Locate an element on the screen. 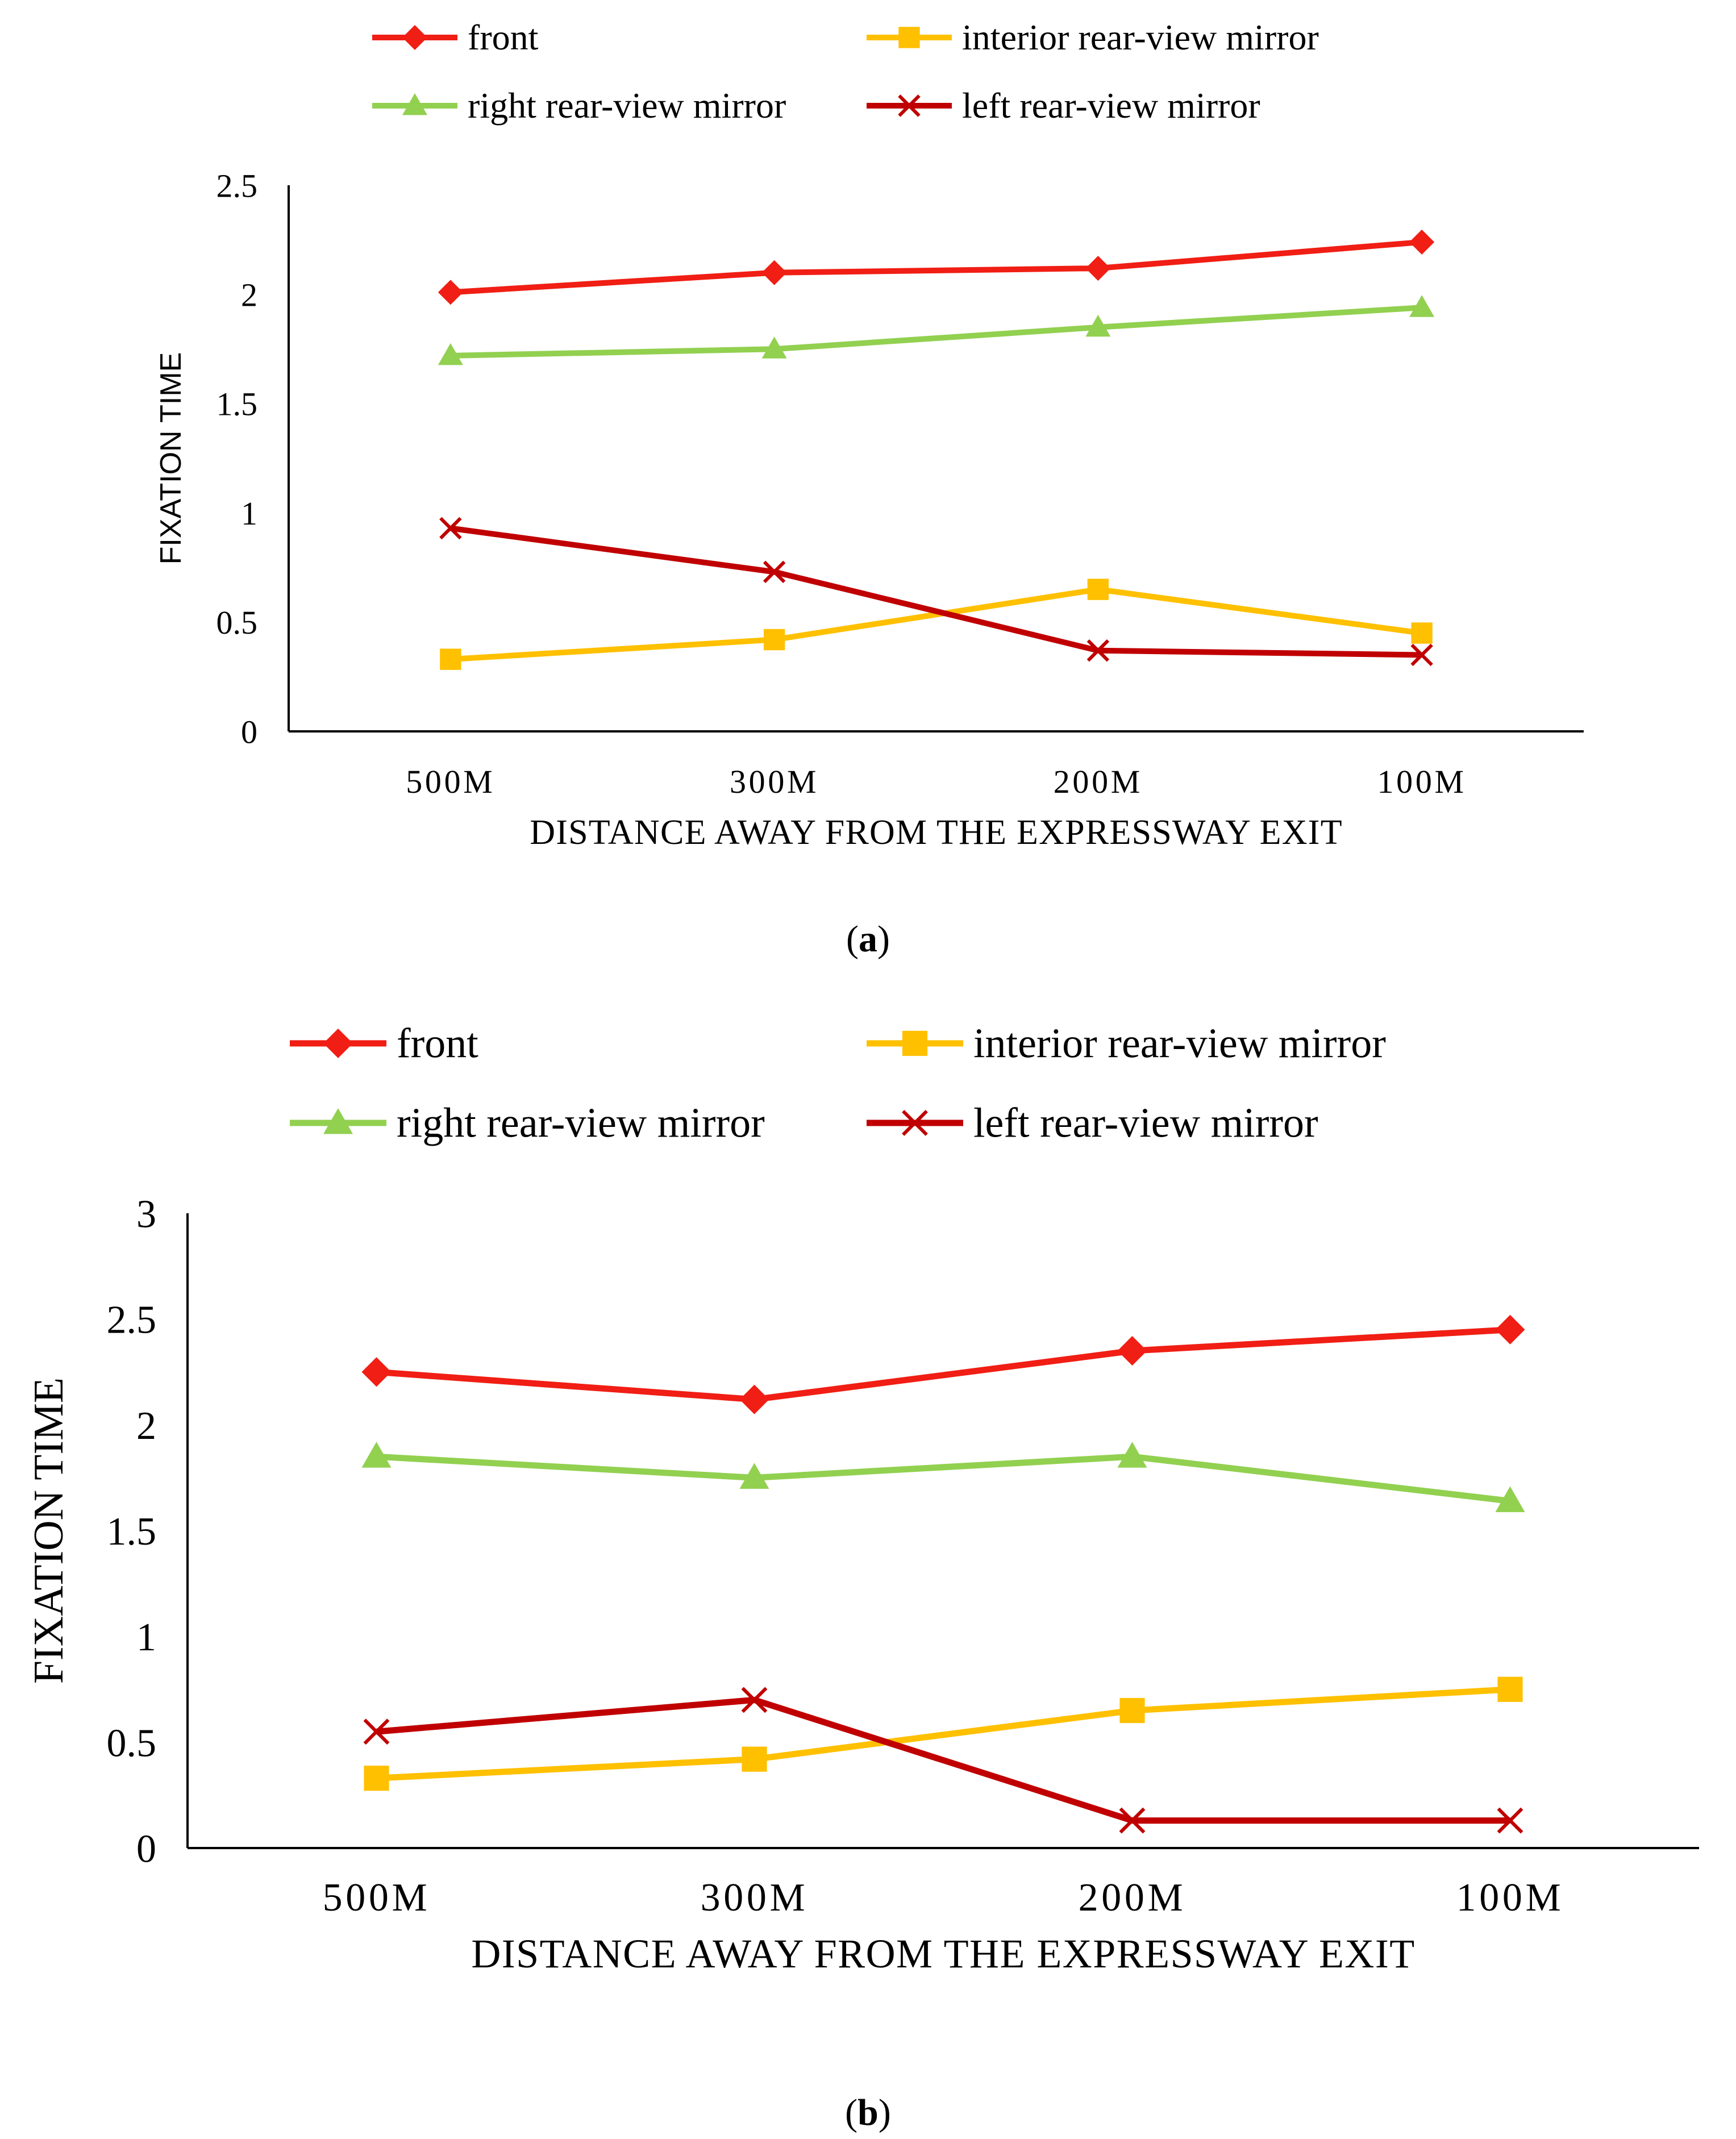  b-series-line-interior-rear-view-mirror is located at coordinates (943, 1734).